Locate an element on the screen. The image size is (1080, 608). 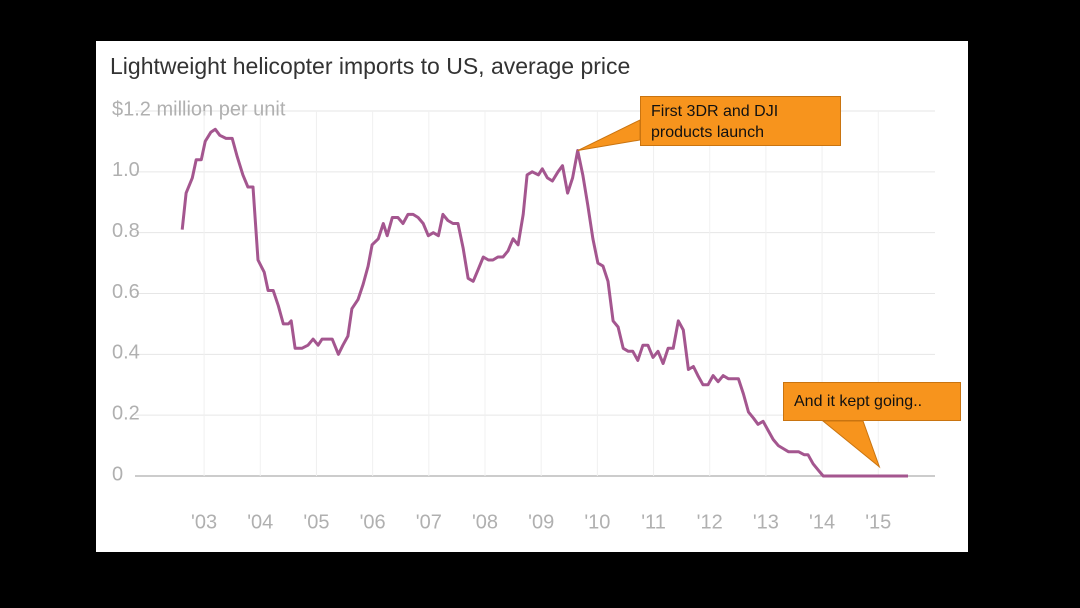
y-tick-label: 0.4 is located at coordinates (126, 353).